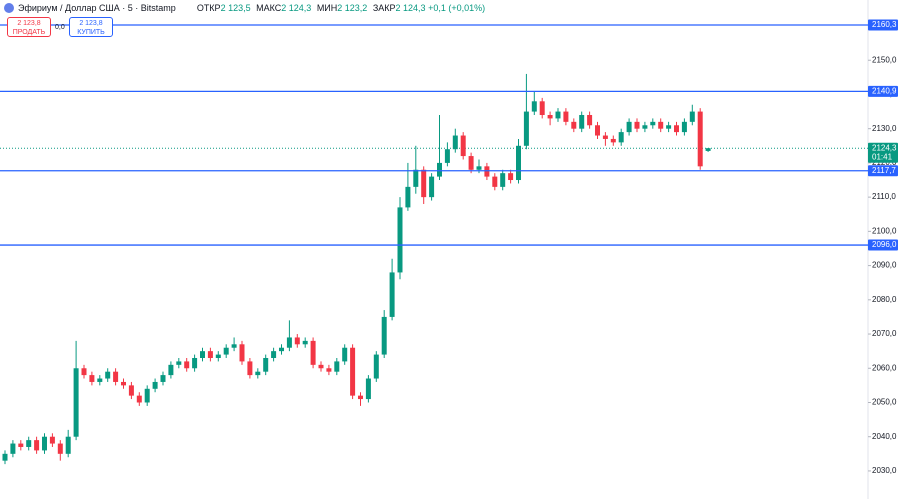 This screenshot has height=499, width=900. Describe the element at coordinates (29, 23) in the screenshot. I see `sell-price: 2 123,8` at that location.